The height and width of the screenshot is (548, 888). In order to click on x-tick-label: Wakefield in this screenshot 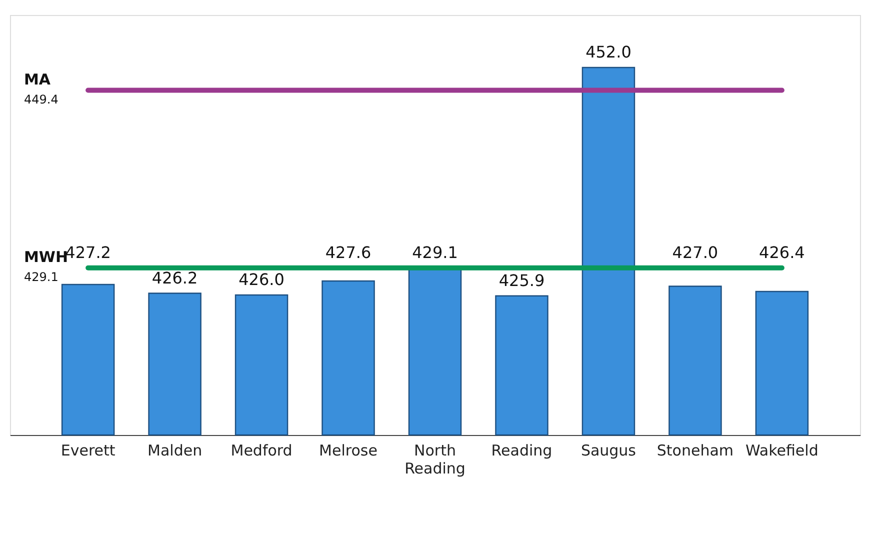, I will do `click(782, 451)`.